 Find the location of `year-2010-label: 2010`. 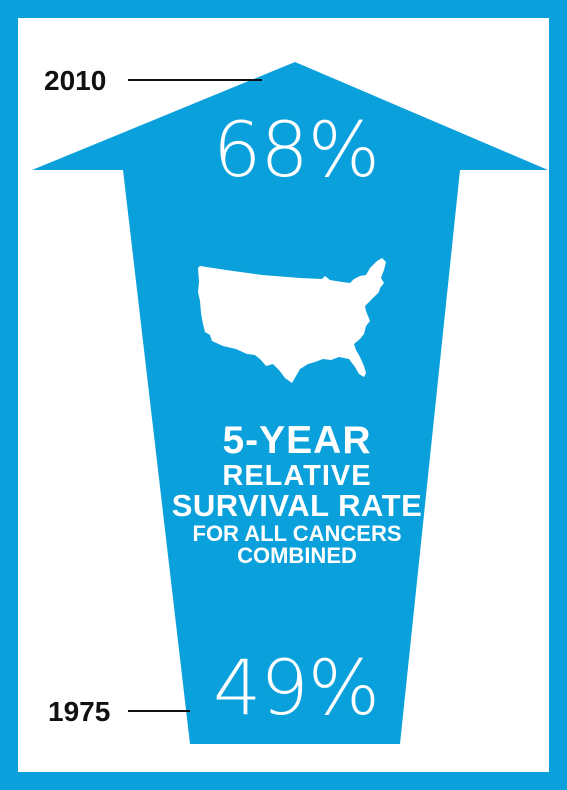

year-2010-label: 2010 is located at coordinates (75, 80).